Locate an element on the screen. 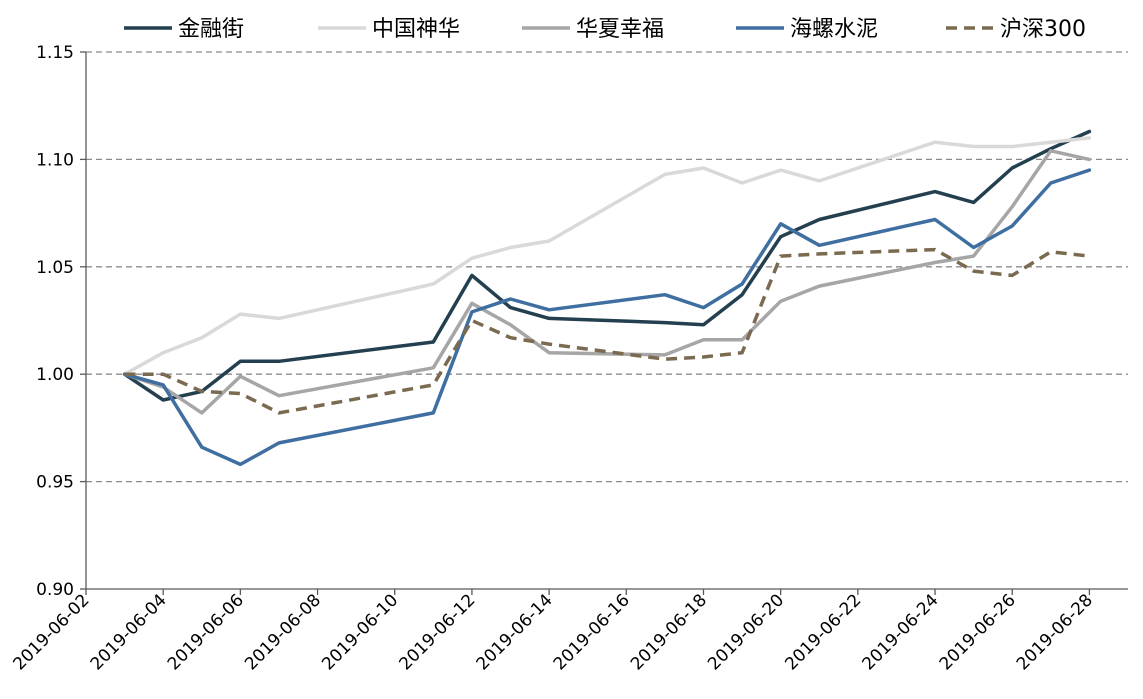 The image size is (1143, 699). x-tick-label: 2019-06-06 is located at coordinates (206, 632).